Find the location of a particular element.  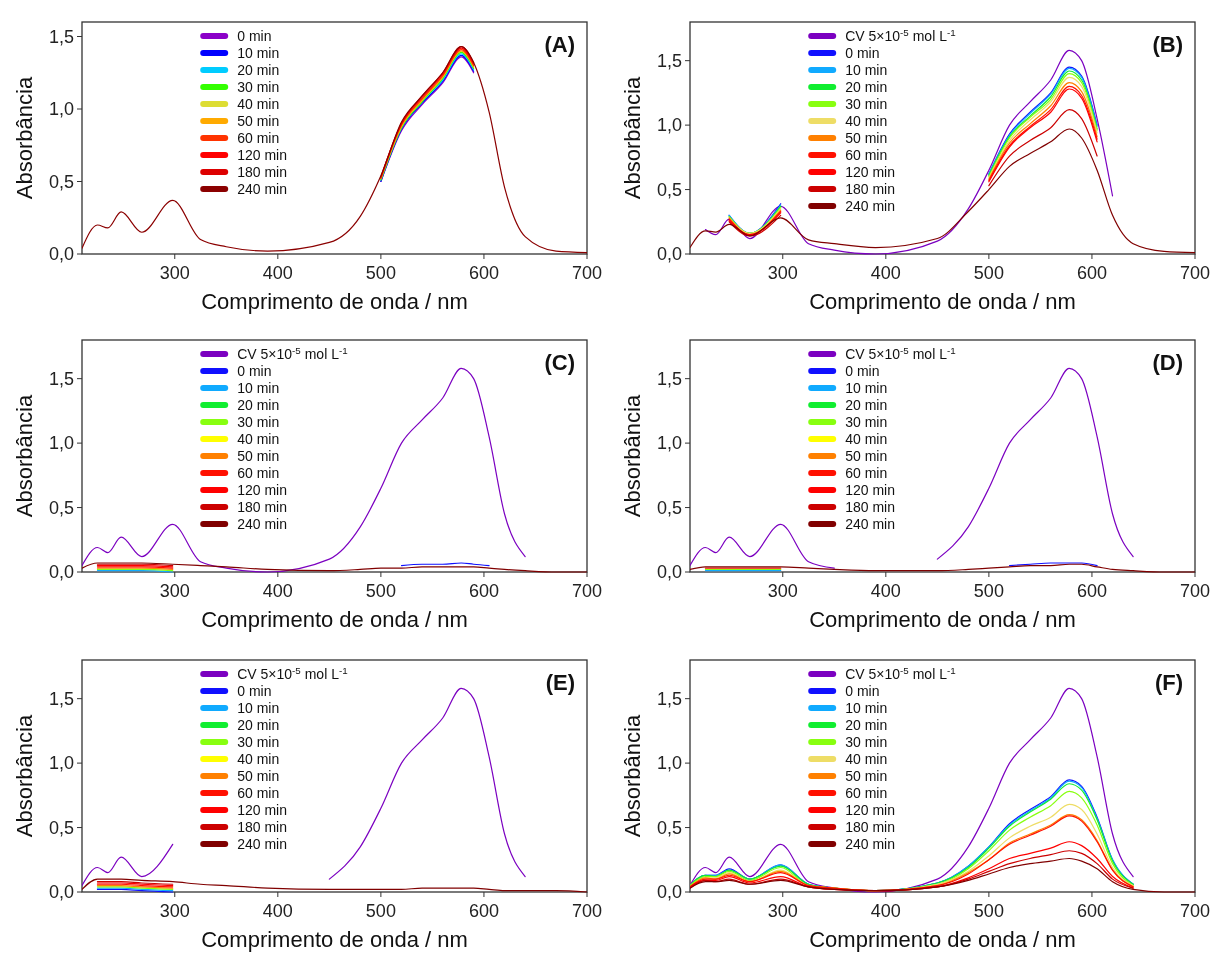

legend-label: CV 5×10$^{-5}$ mol L$^{-1}$ is located at coordinates (292, 353).